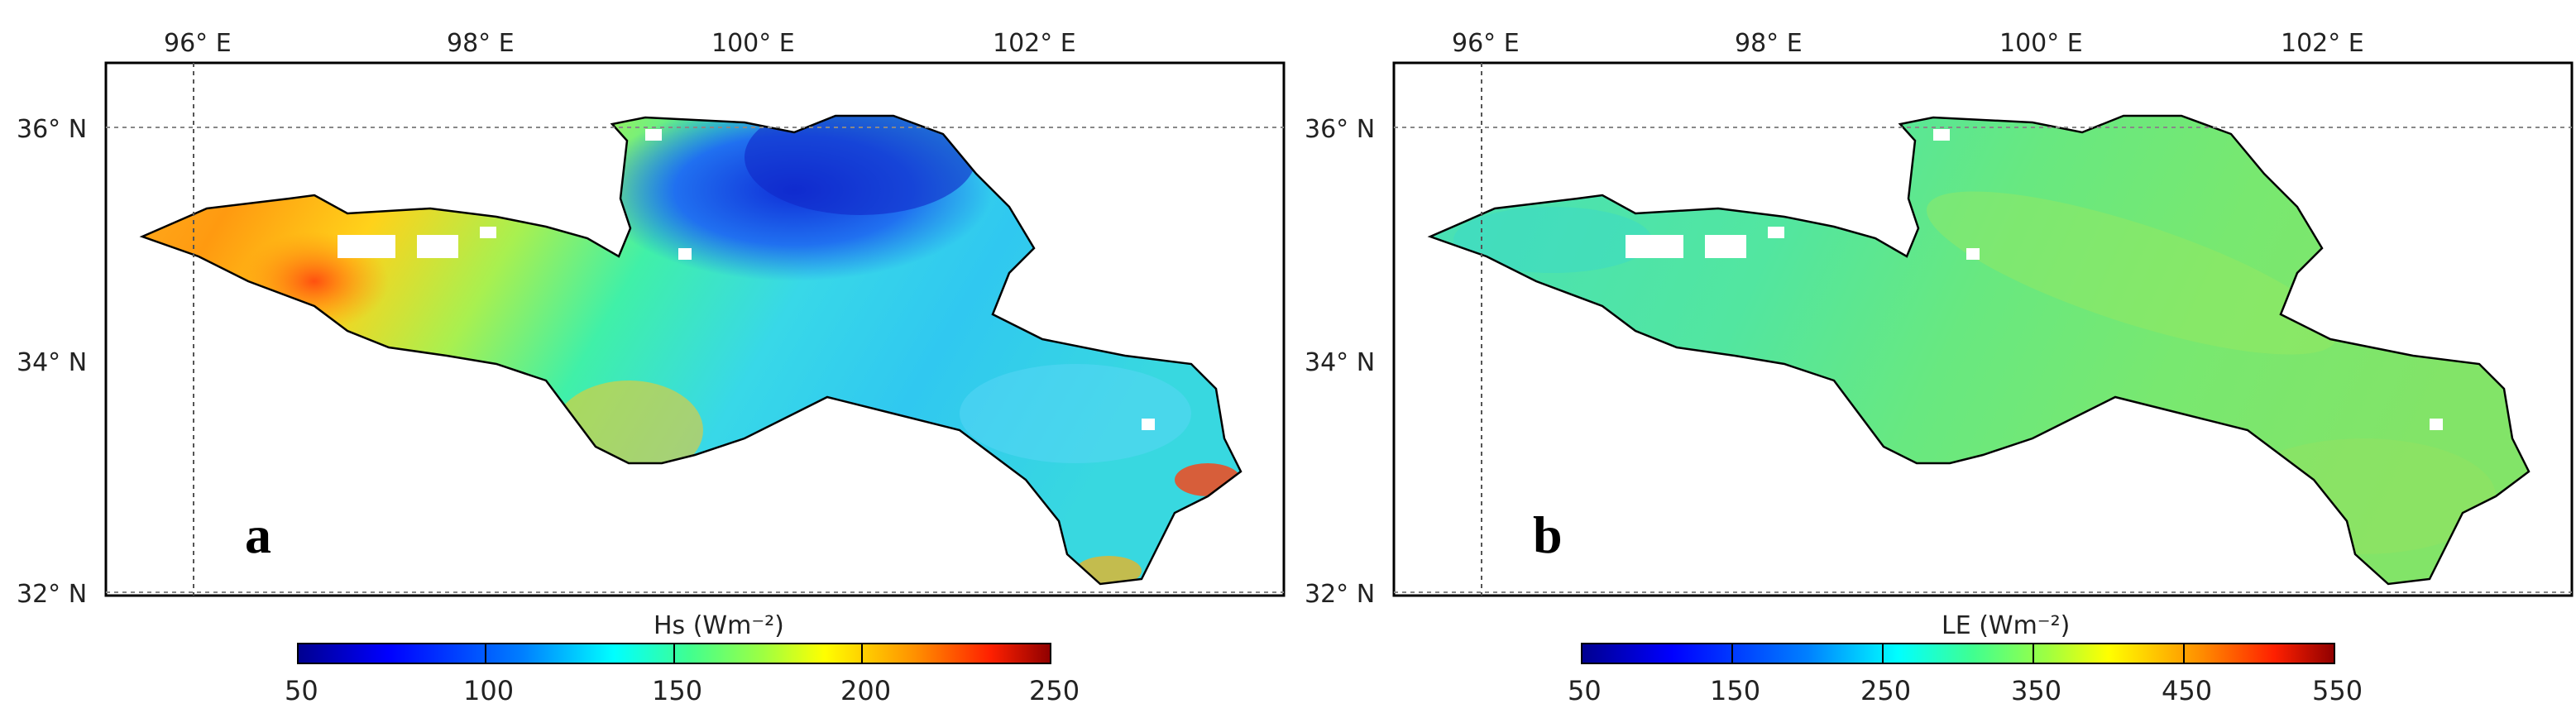 The width and height of the screenshot is (2576, 718). What do you see at coordinates (2337, 690) in the screenshot?
I see `colorbar-tick: 550` at bounding box center [2337, 690].